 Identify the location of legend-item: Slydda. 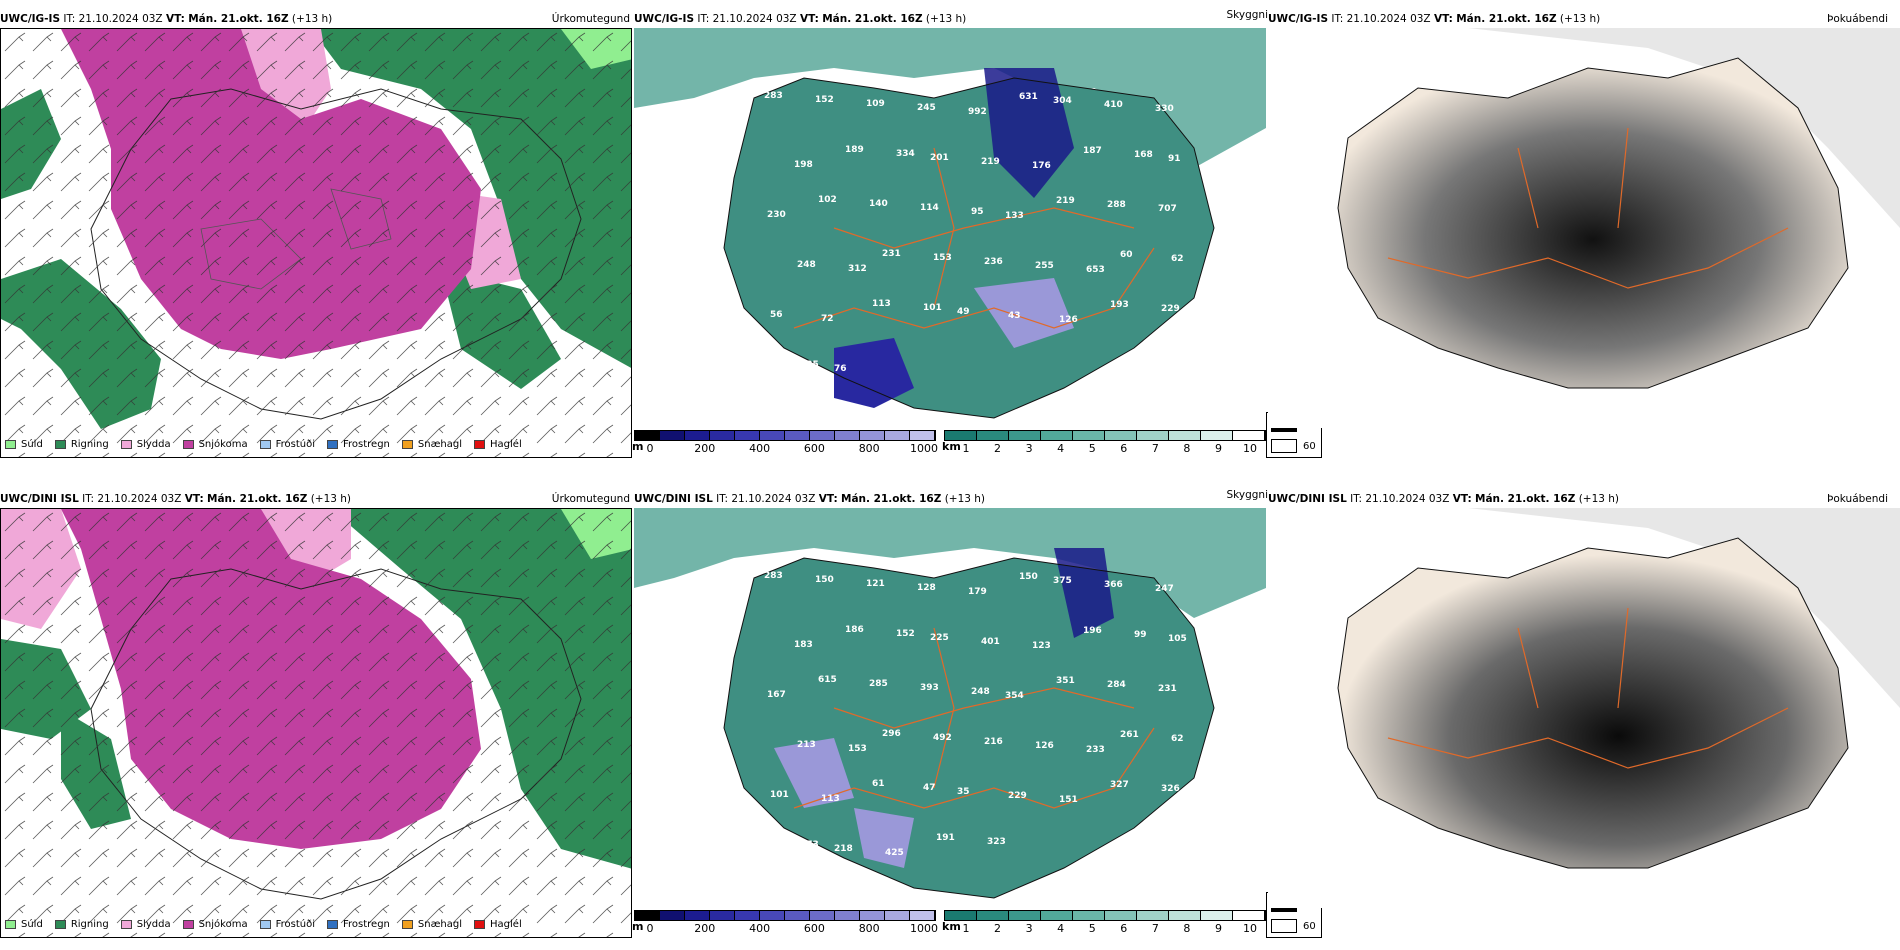
(145, 444).